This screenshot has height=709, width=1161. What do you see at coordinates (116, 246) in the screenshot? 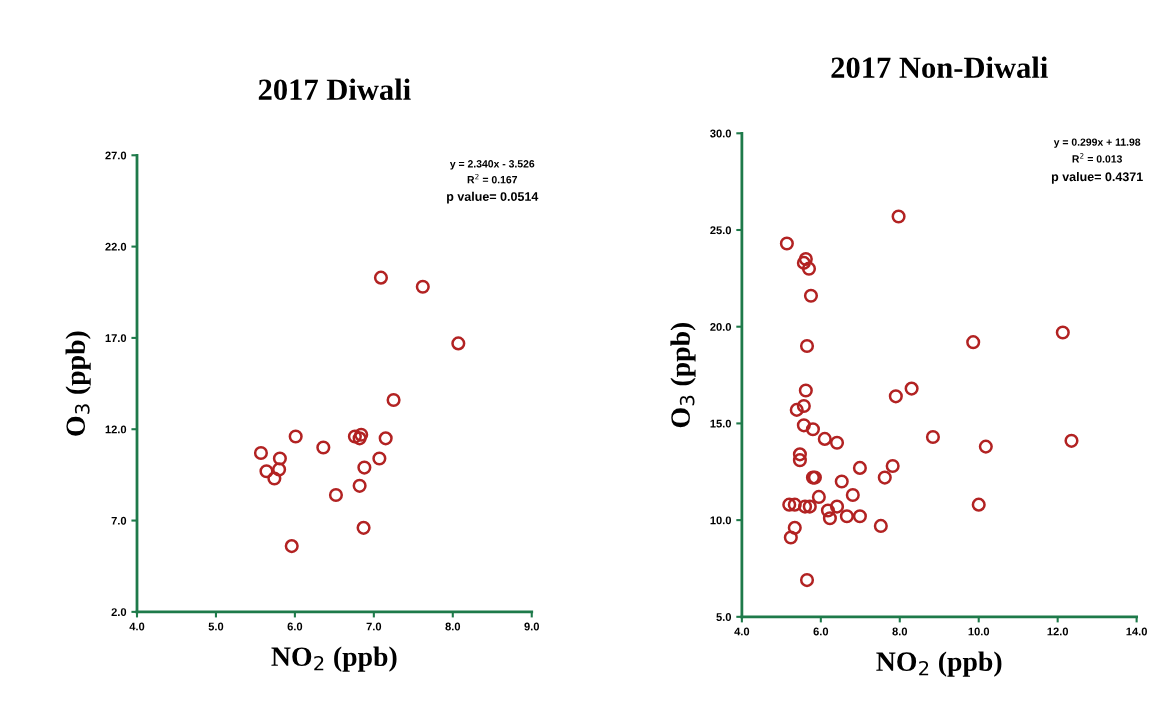
I see `y-tick-label: 22.0` at bounding box center [116, 246].